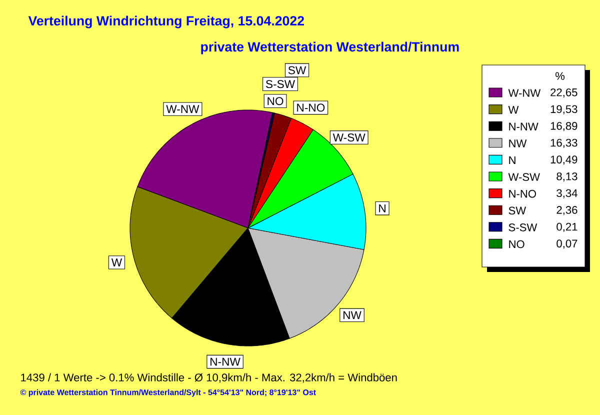  I want to click on legend-label: N, so click(512, 160).